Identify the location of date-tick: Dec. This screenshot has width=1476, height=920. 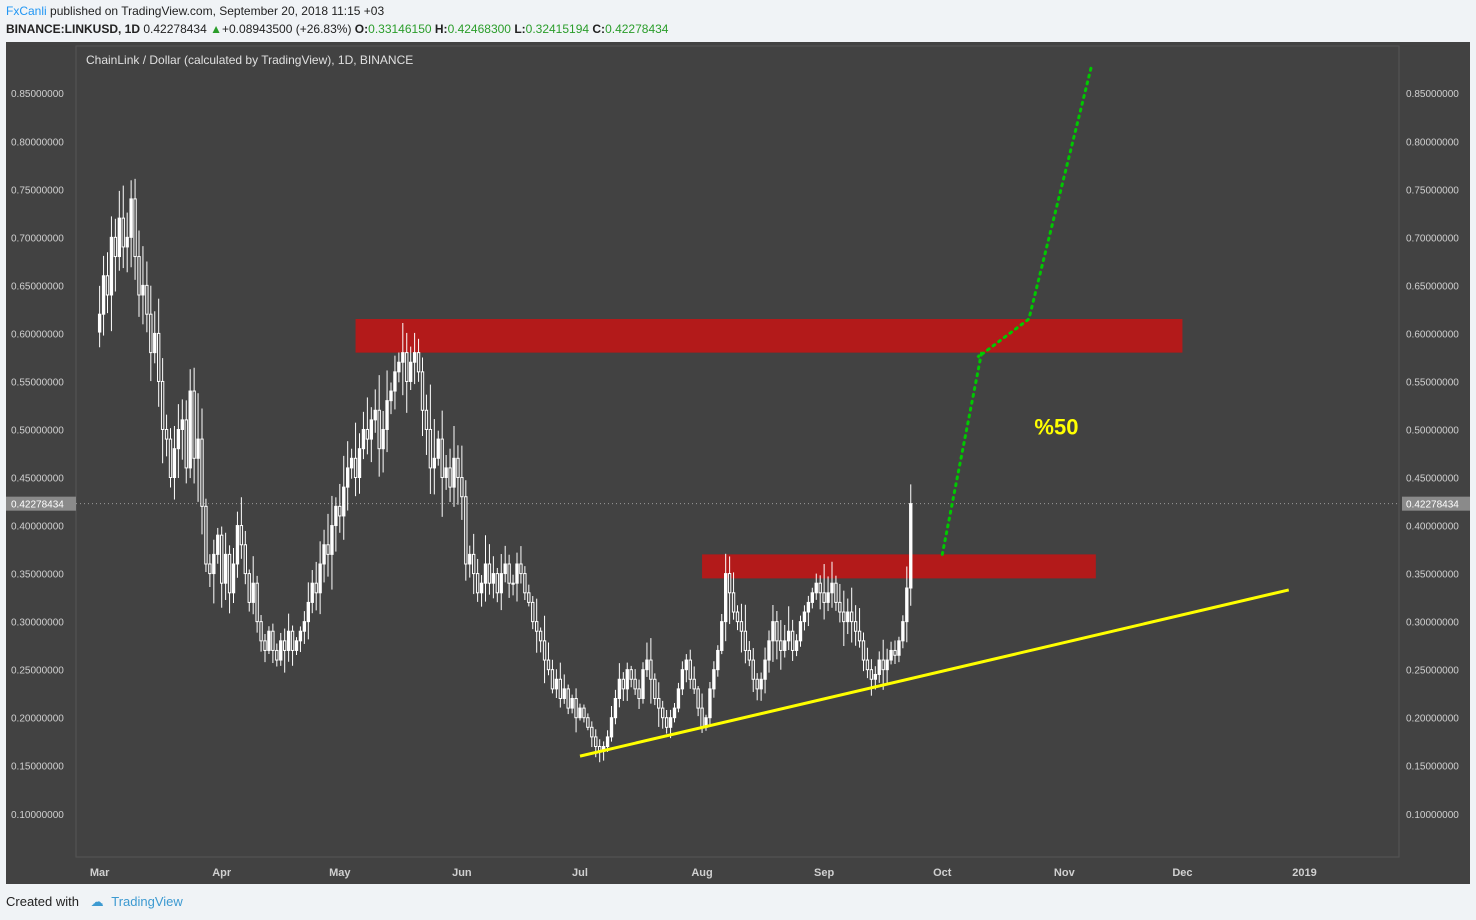
(1182, 873).